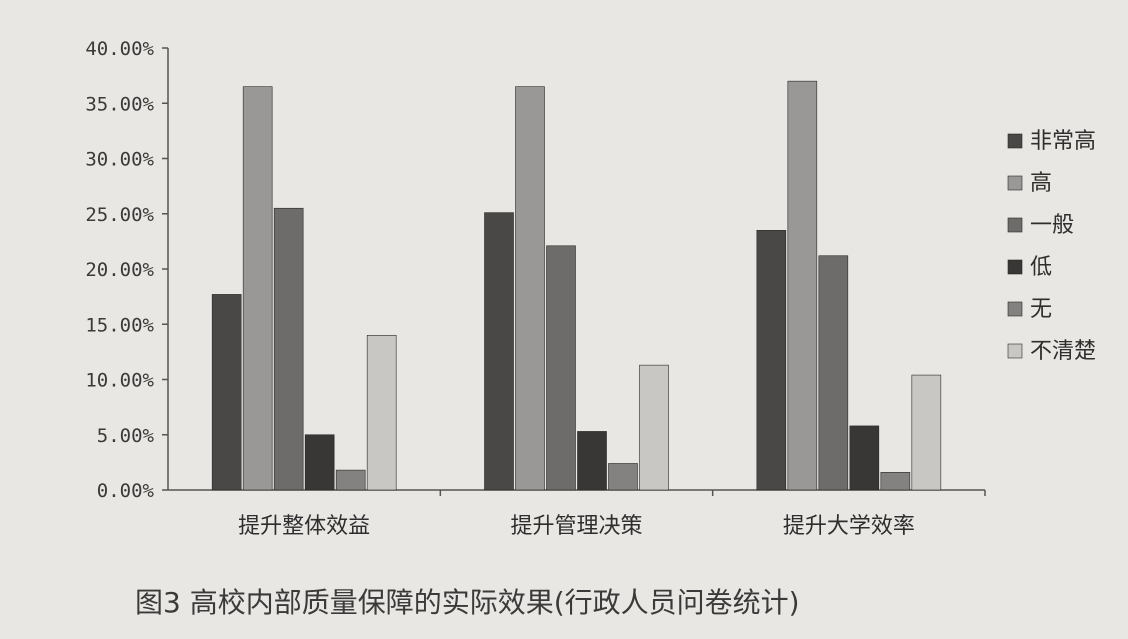  I want to click on y-tick-label: 40.00%, so click(119, 49).